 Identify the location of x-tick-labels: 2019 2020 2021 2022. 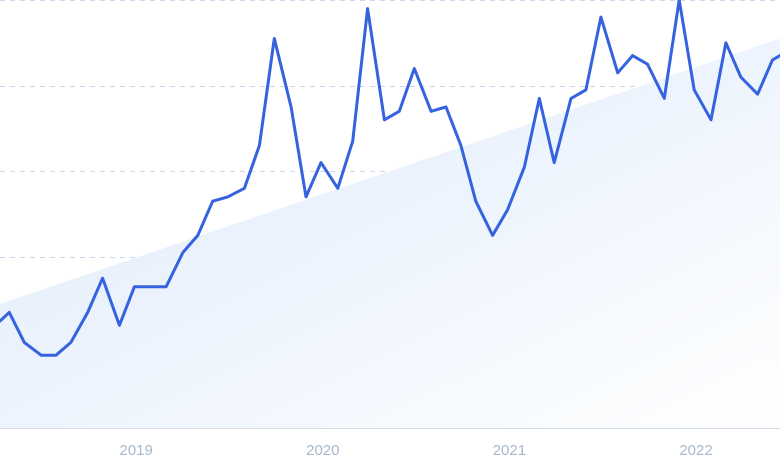
(416, 450).